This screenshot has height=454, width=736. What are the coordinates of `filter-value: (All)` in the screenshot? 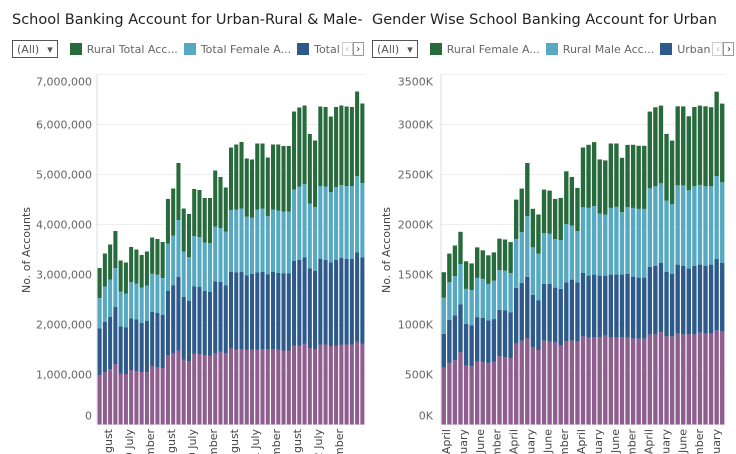 It's located at (388, 49).